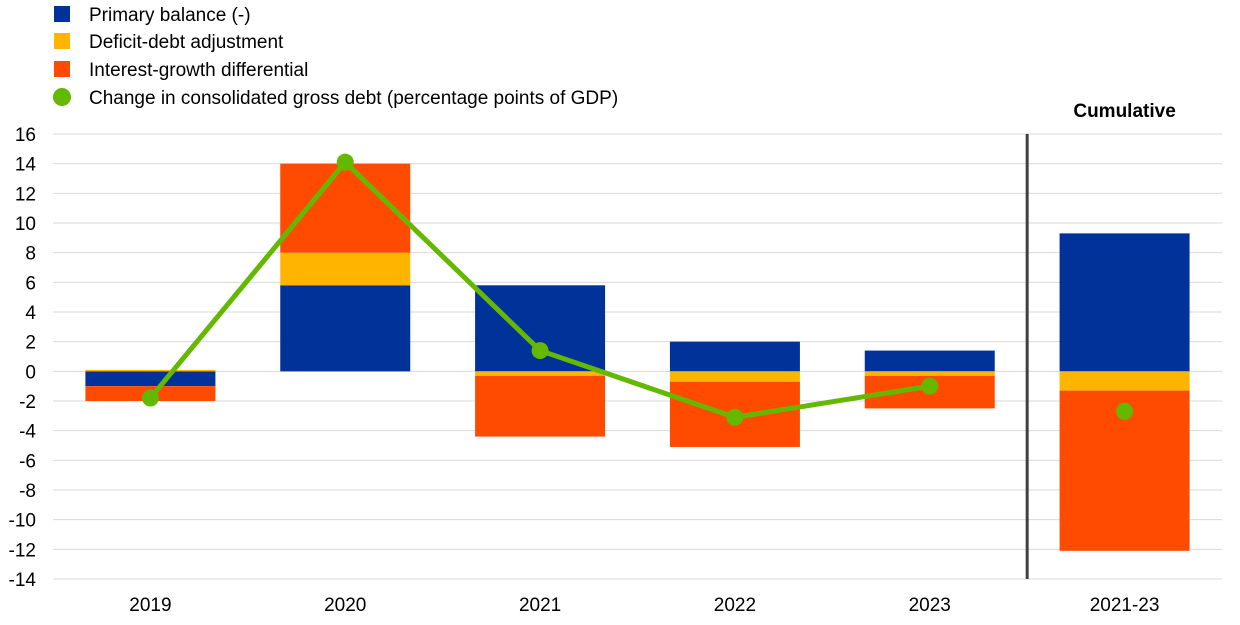  Describe the element at coordinates (22, 550) in the screenshot. I see `y-tick-label: -12` at that location.